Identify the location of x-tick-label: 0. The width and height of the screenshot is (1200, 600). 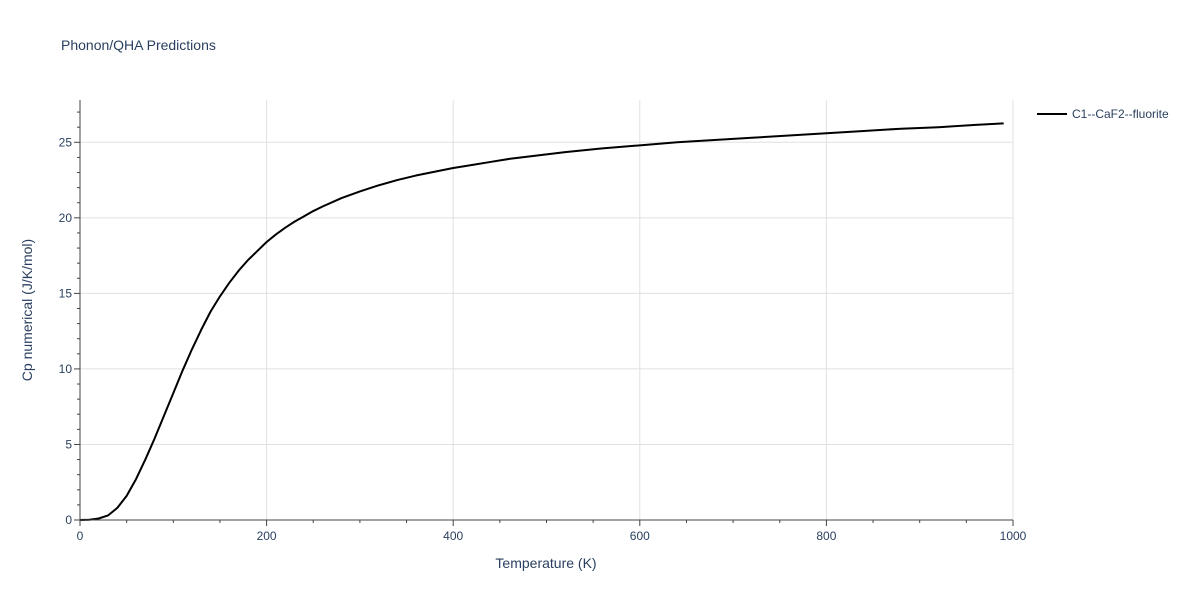
(80, 536).